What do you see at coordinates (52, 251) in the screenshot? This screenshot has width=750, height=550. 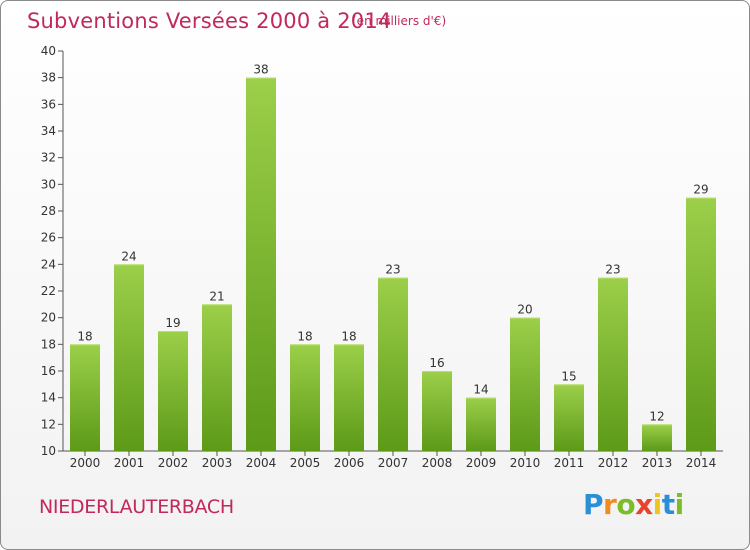 I see `y-axis: 10 12 14 16 18 20 22 24 26 28 30 32 34 36 38 40` at bounding box center [52, 251].